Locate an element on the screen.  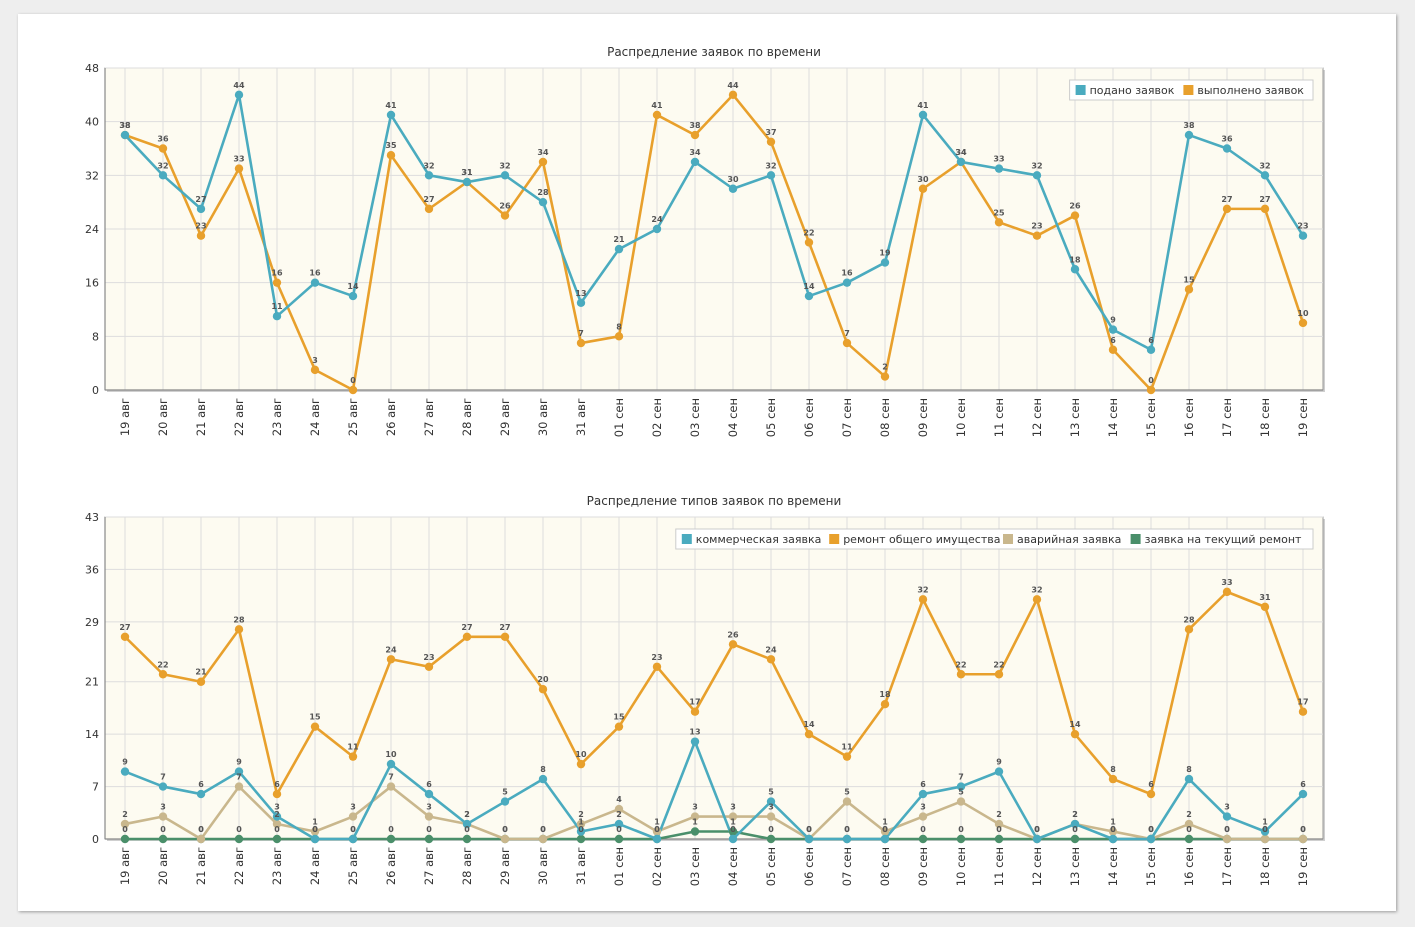
x-tick-label: 05 сен is located at coordinates (771, 866).